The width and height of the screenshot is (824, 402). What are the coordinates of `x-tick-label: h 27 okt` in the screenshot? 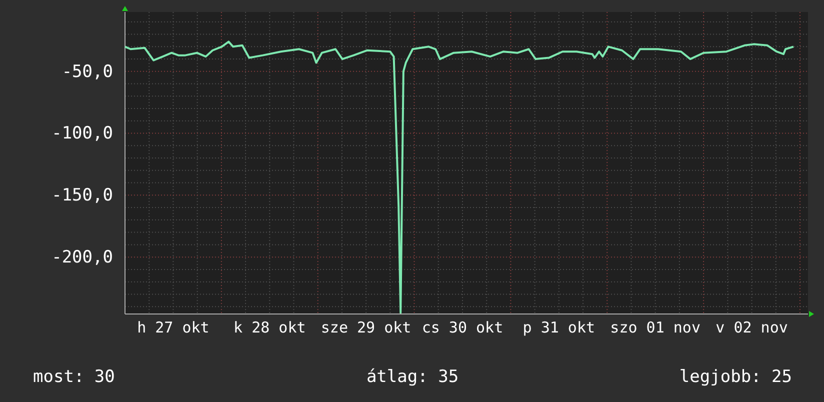 It's located at (173, 327).